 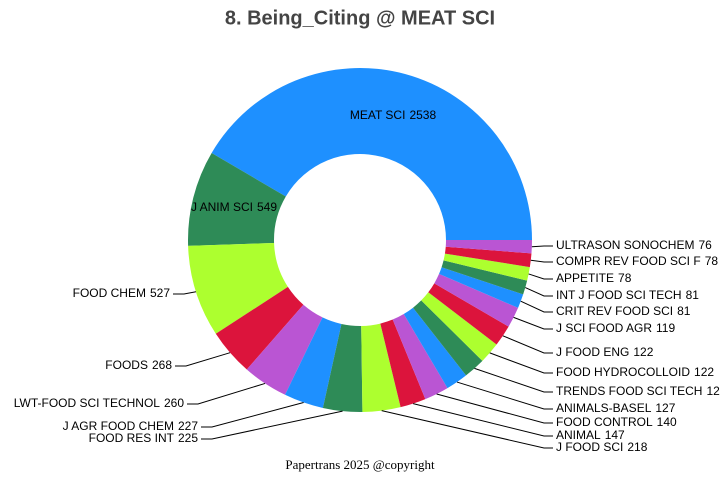 What do you see at coordinates (87, 403) in the screenshot?
I see `label-name: LWT-FOOD SCI TECHNOL` at bounding box center [87, 403].